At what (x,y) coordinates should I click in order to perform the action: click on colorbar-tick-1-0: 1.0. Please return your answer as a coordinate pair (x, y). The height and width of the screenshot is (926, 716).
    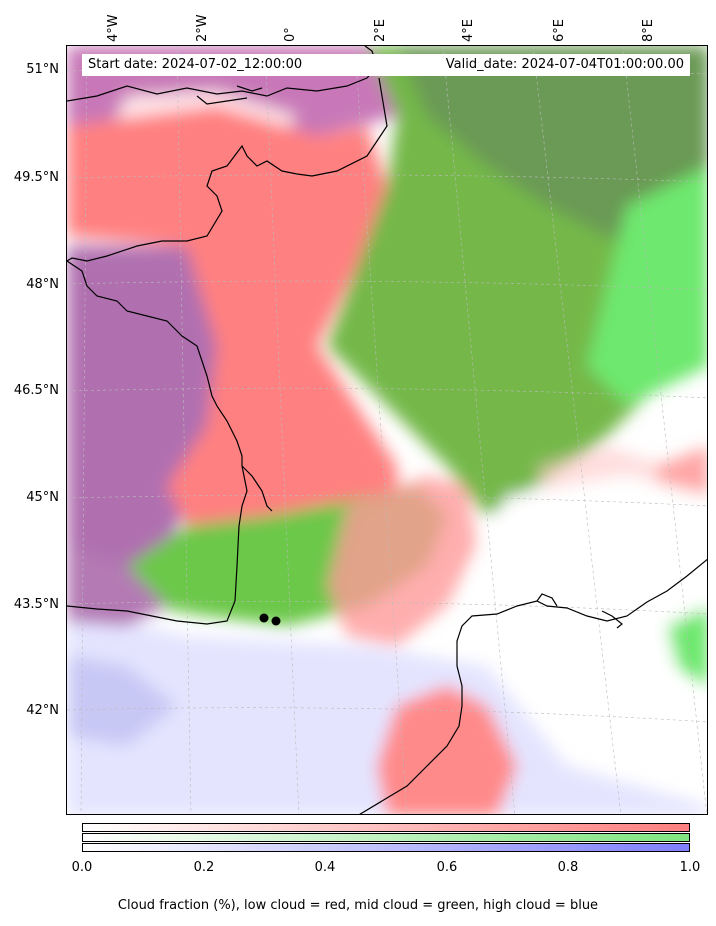
    Looking at the image, I should click on (690, 867).